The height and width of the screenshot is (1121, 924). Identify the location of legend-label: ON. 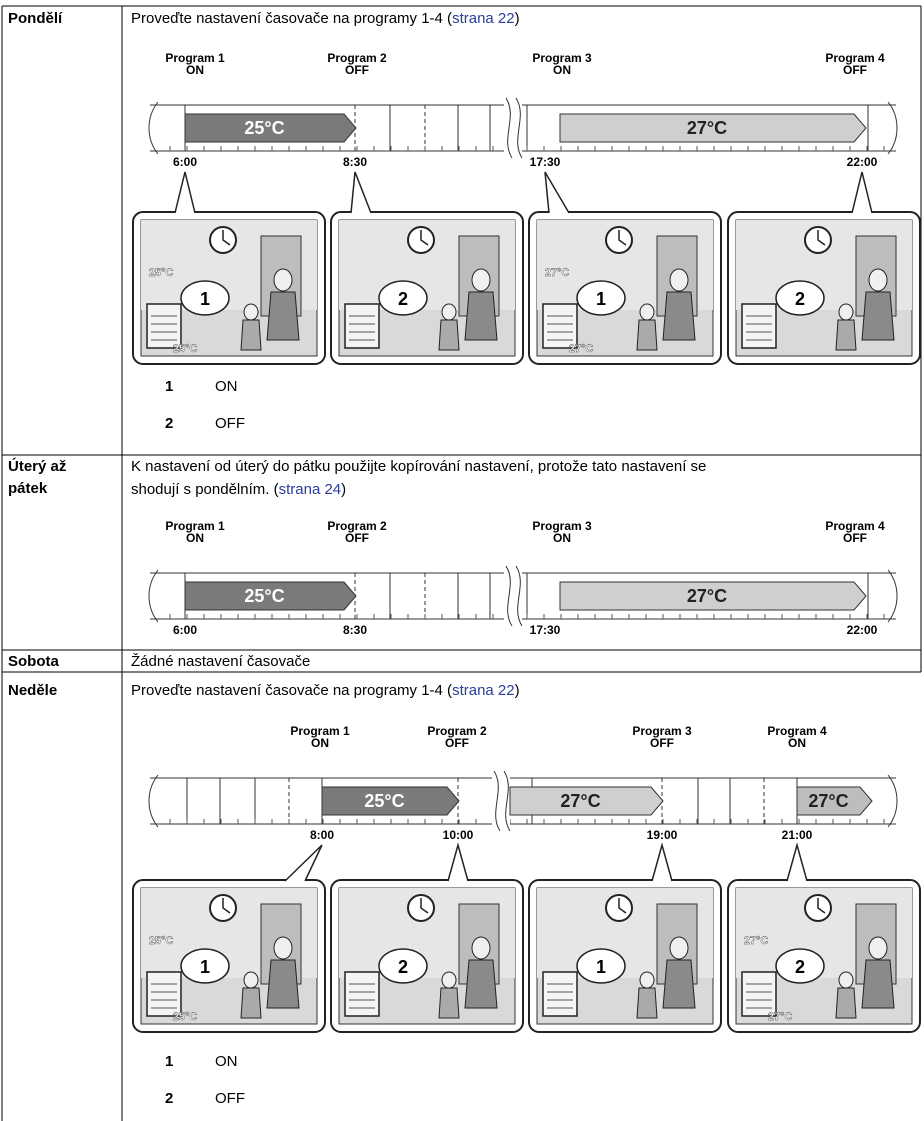
(226, 1061).